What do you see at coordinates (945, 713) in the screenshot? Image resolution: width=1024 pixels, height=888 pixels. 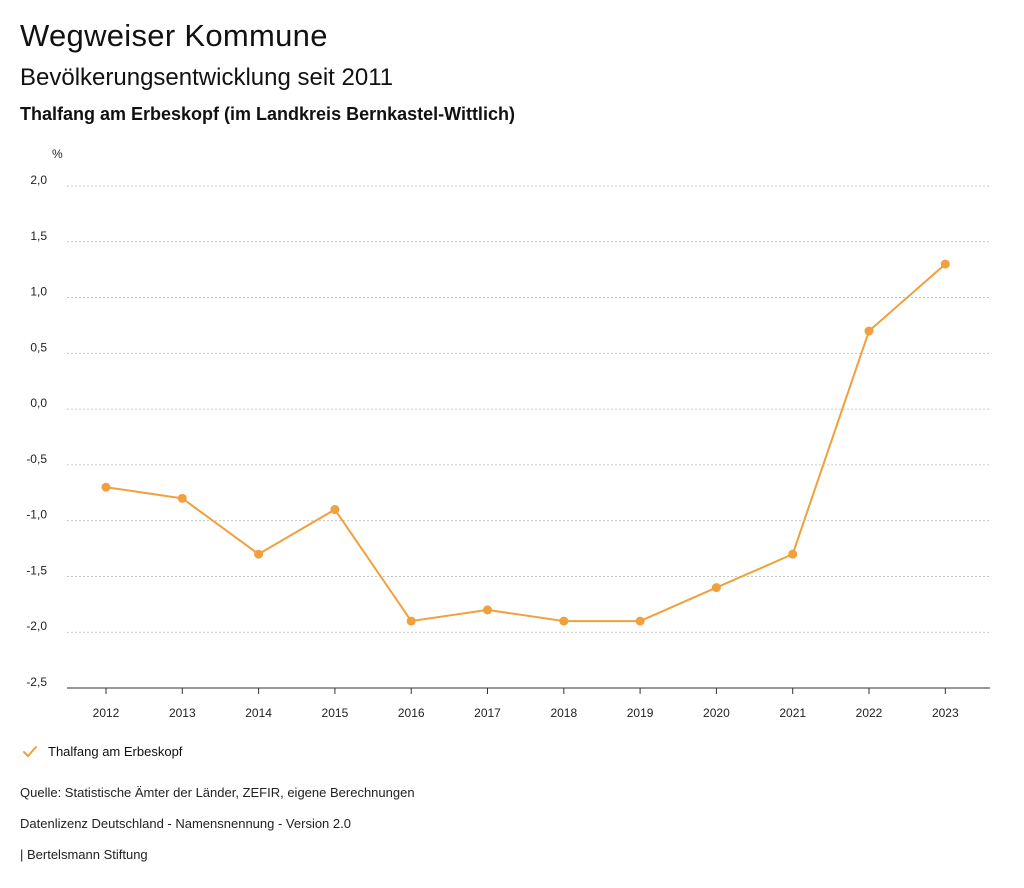 I see `x-tick-label: 2023` at bounding box center [945, 713].